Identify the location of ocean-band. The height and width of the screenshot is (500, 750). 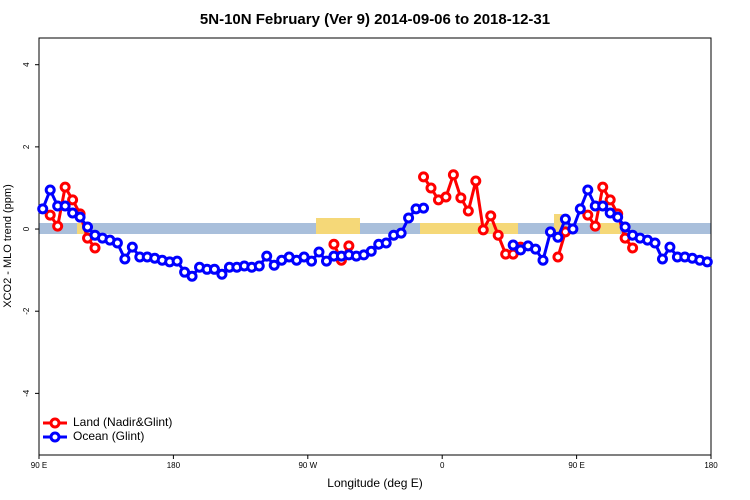
(375, 228).